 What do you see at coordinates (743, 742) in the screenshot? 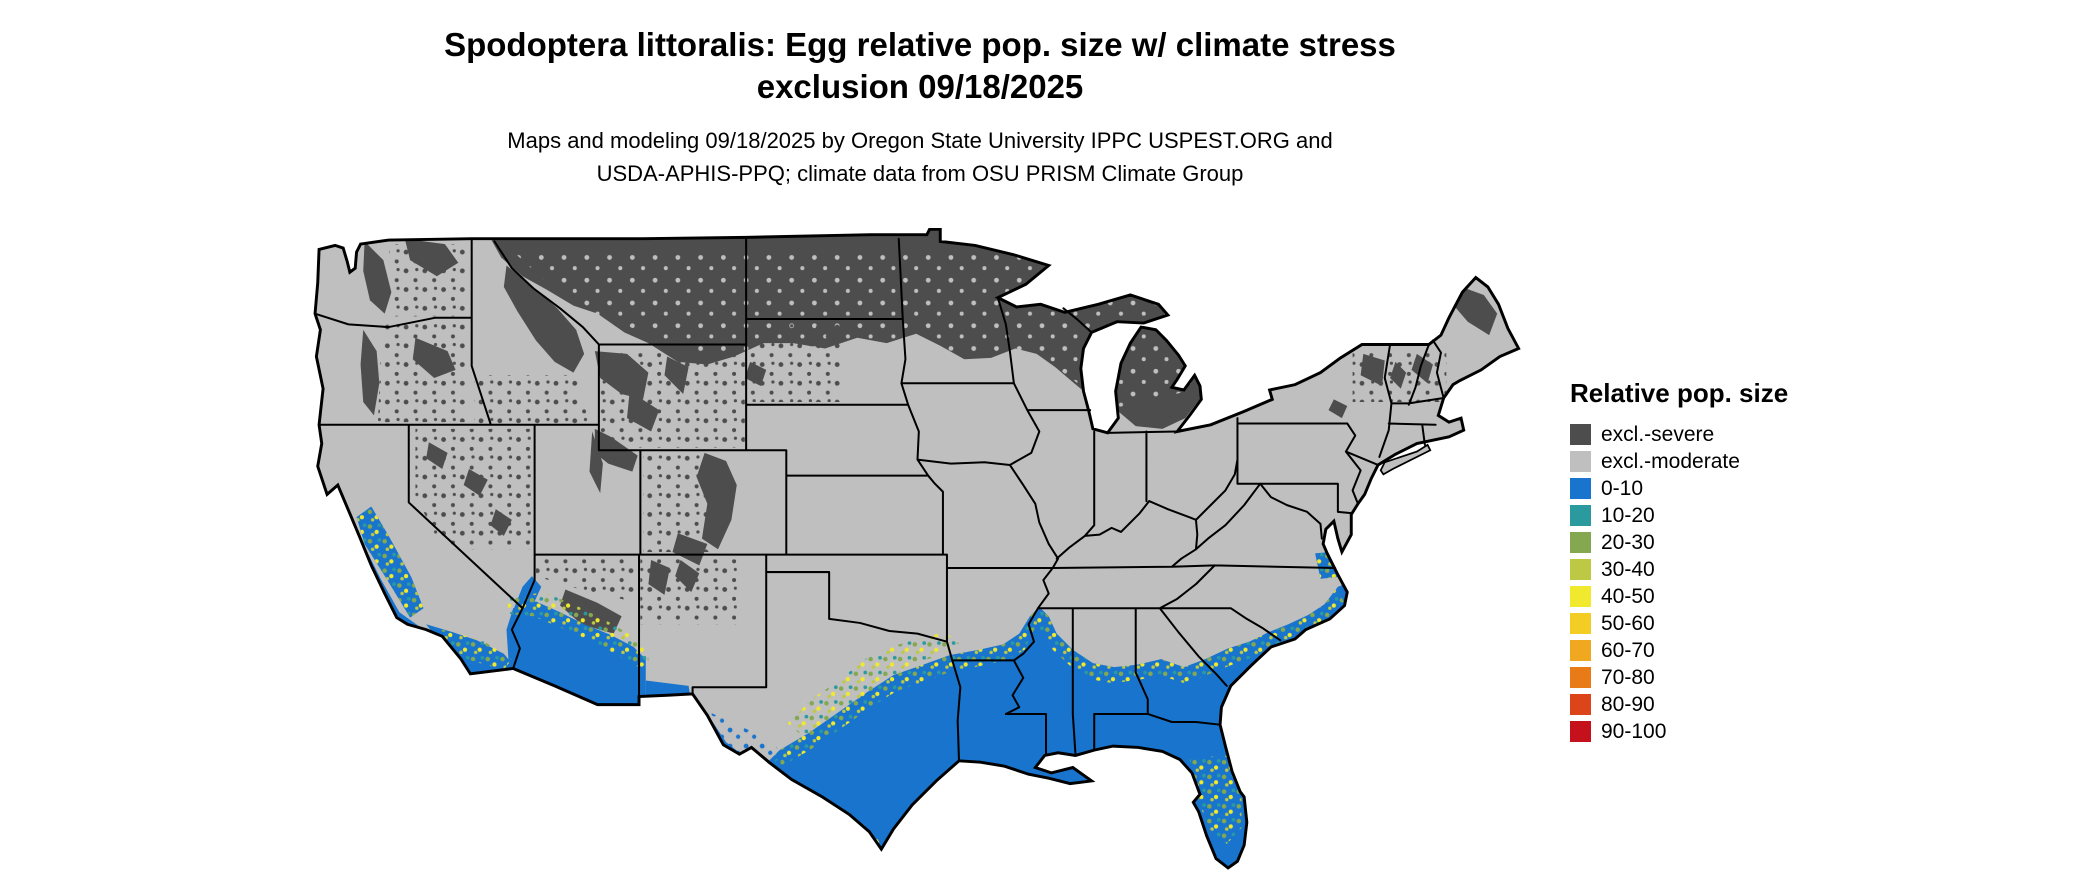
I see `map-layer-blue-speckle` at bounding box center [743, 742].